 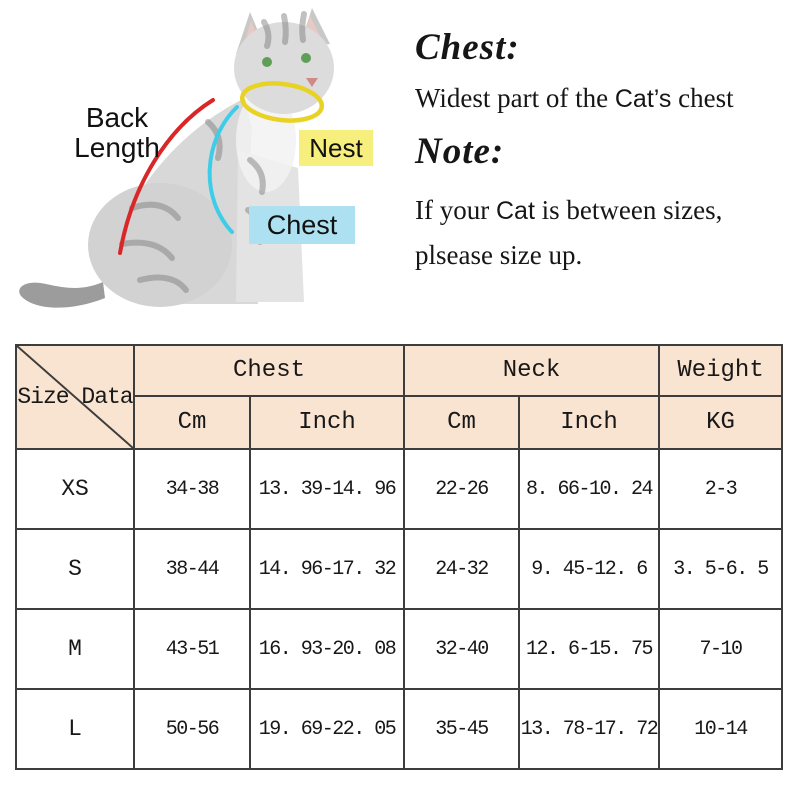 What do you see at coordinates (269, 370) in the screenshot?
I see `group-header-chest: Chest` at bounding box center [269, 370].